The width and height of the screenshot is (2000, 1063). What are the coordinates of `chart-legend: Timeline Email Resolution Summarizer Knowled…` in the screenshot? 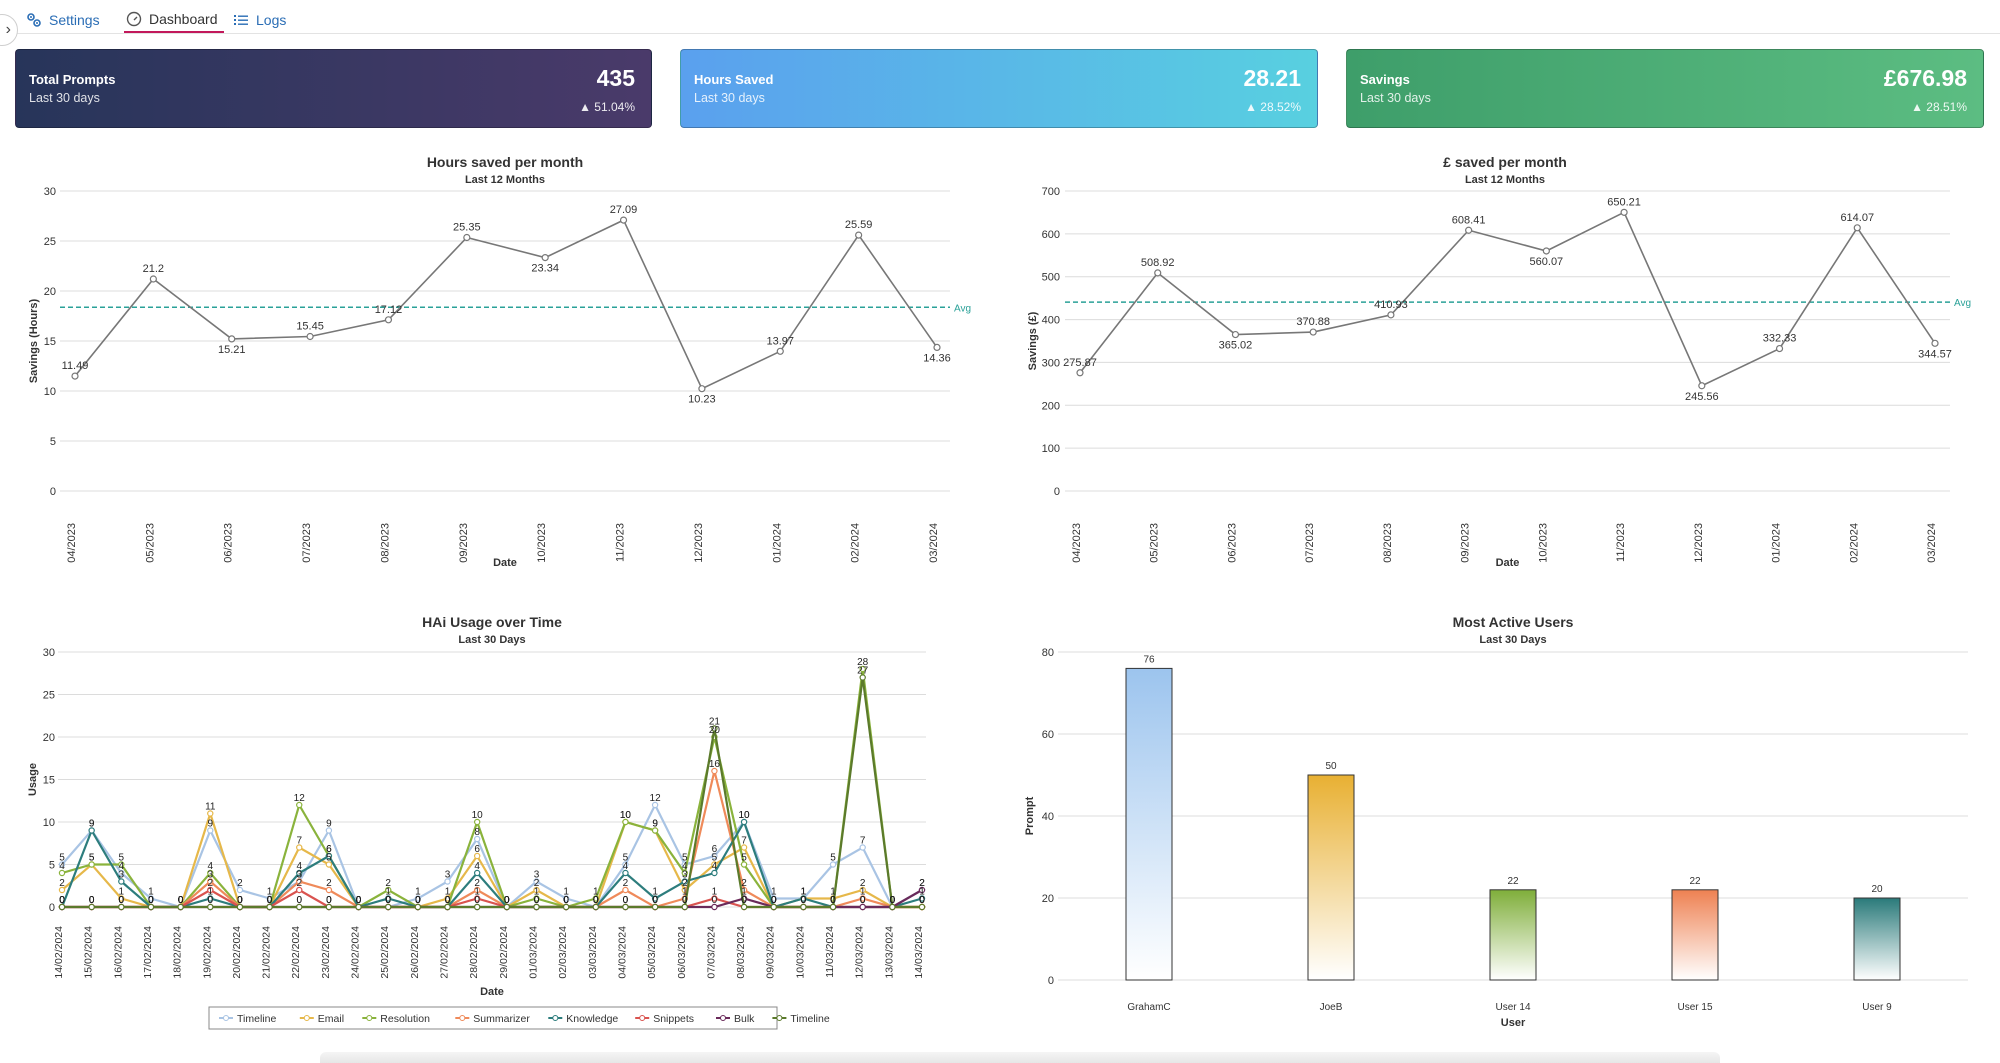 It's located at (519, 1018).